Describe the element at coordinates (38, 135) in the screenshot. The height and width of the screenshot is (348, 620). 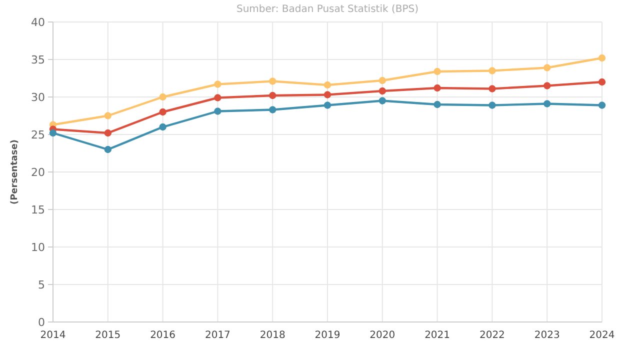
I see `y-tick-label: 25` at that location.